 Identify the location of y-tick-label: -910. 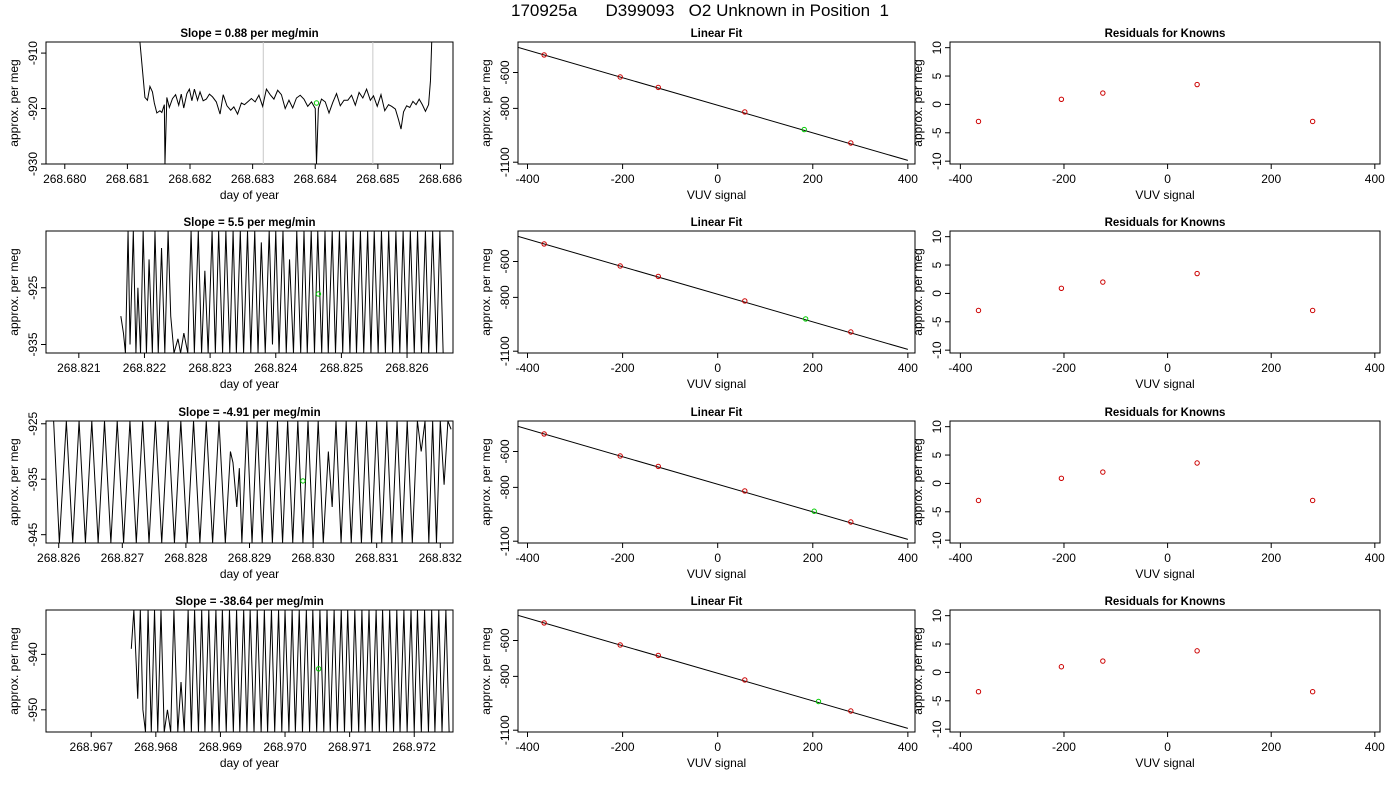
(33, 53).